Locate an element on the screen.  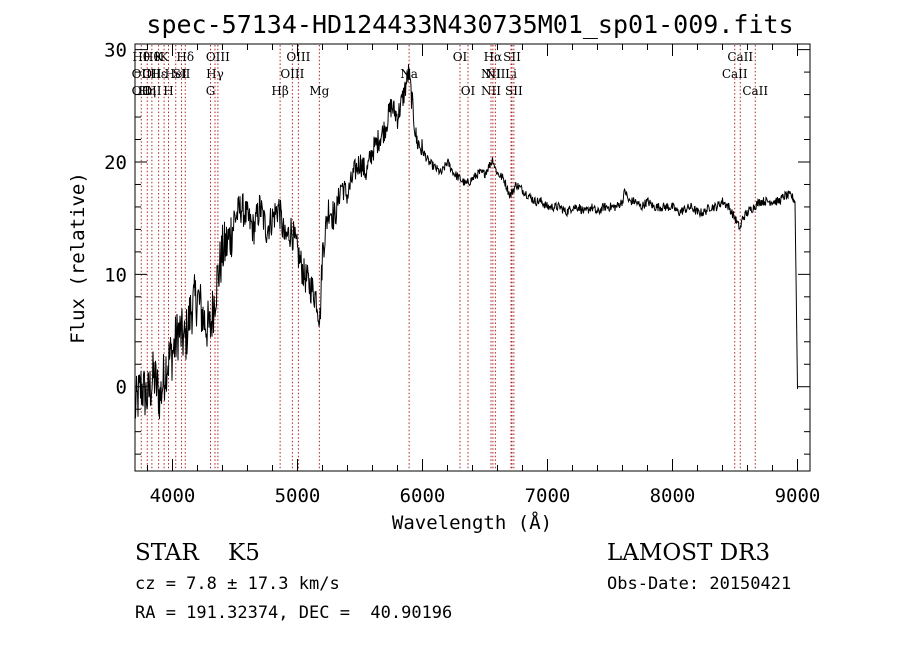
line-label-12-0: Hβ is located at coordinates (279, 91).